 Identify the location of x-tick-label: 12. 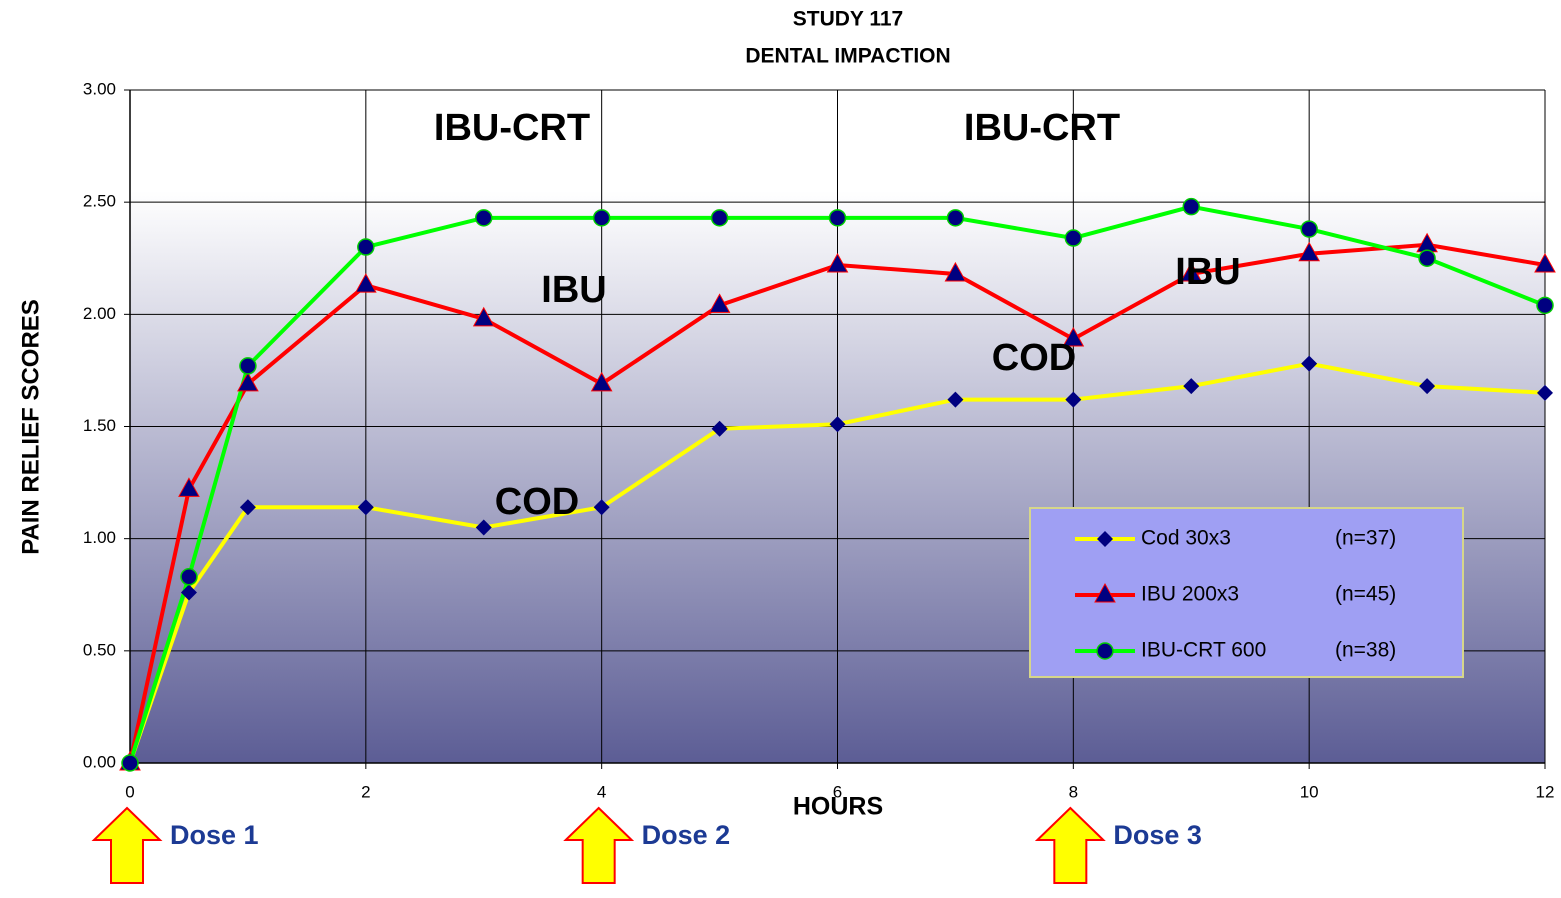
(1545, 791).